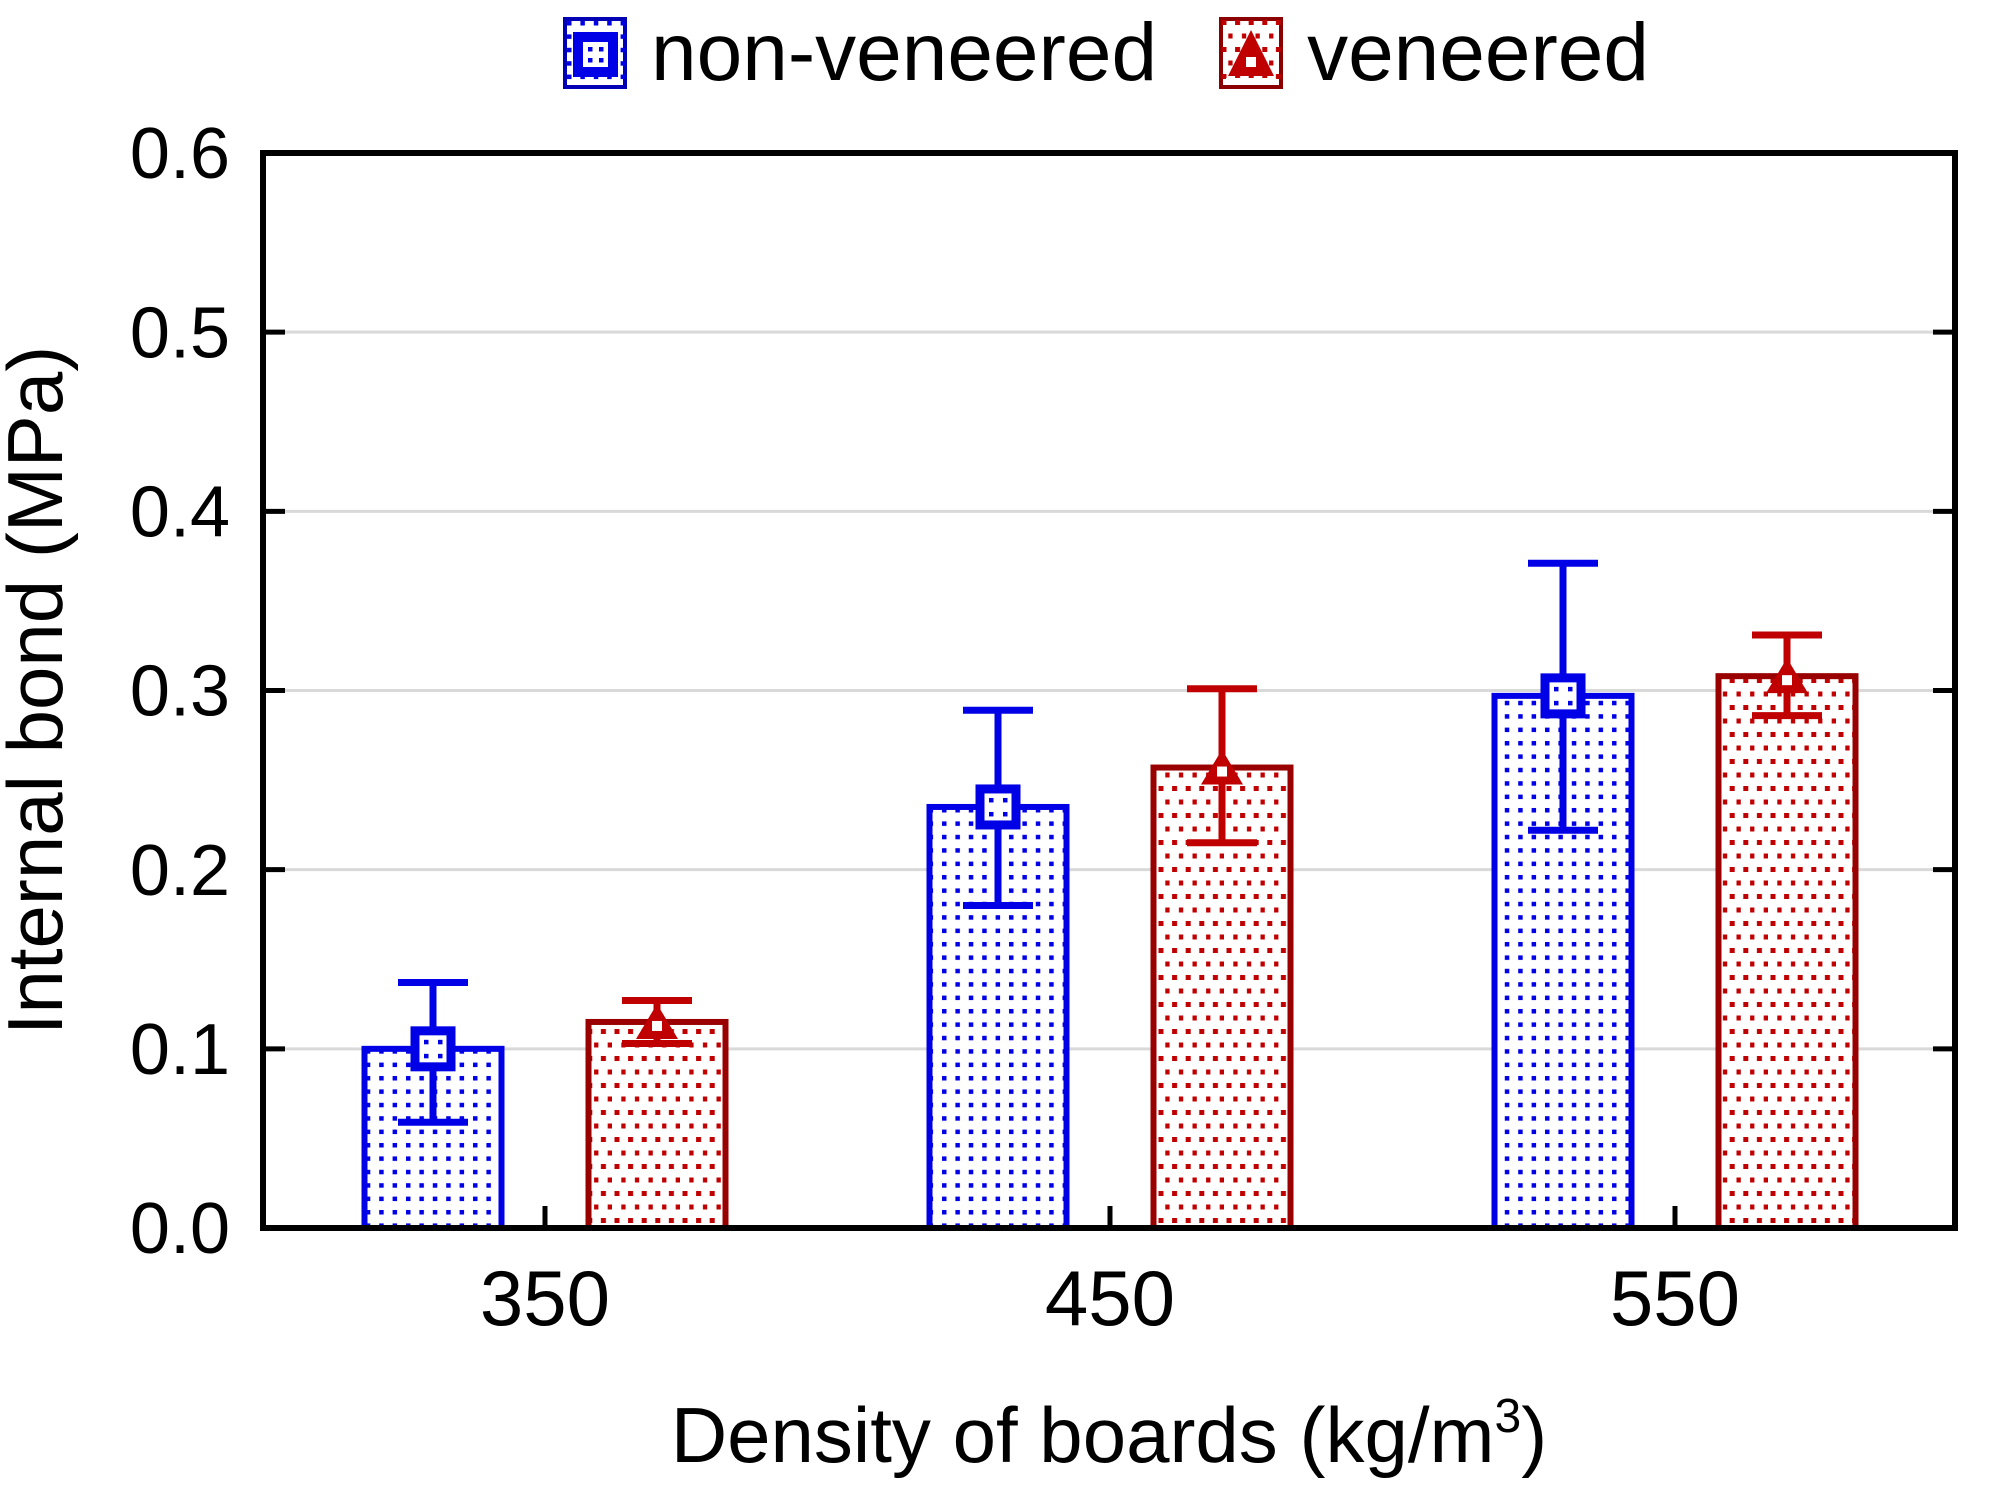 Image resolution: width=1990 pixels, height=1495 pixels. What do you see at coordinates (180, 333) in the screenshot?
I see `y-tick-label-0.5: 0.5` at bounding box center [180, 333].